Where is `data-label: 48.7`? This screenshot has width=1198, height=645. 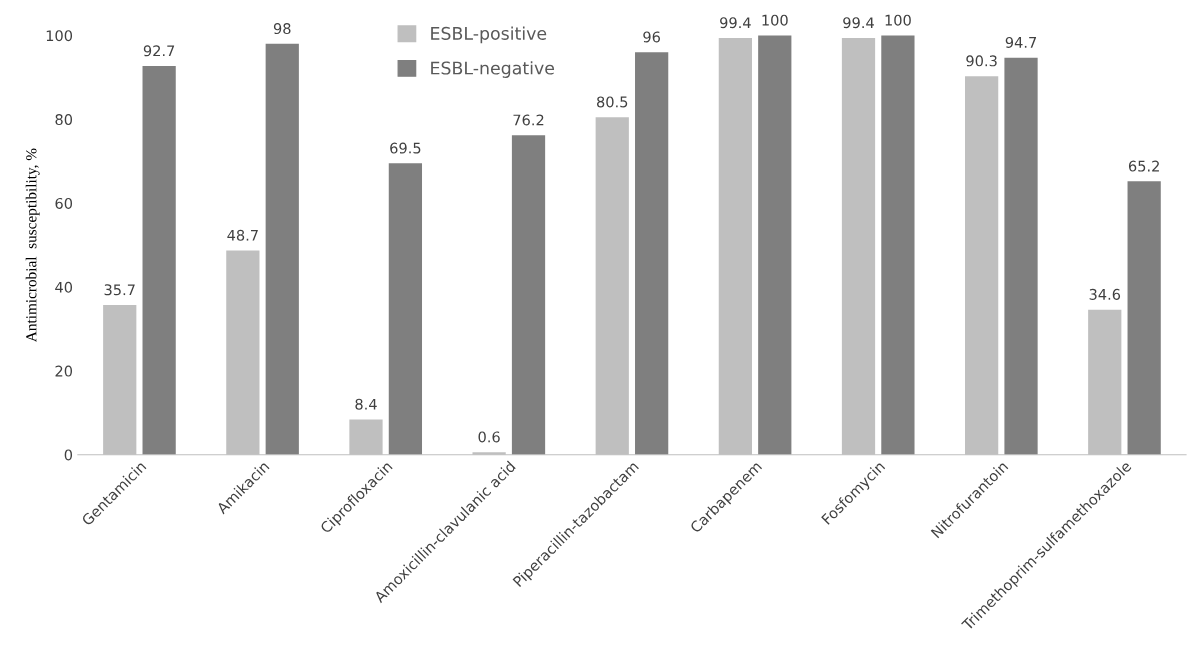
data-label: 48.7 is located at coordinates (242, 235).